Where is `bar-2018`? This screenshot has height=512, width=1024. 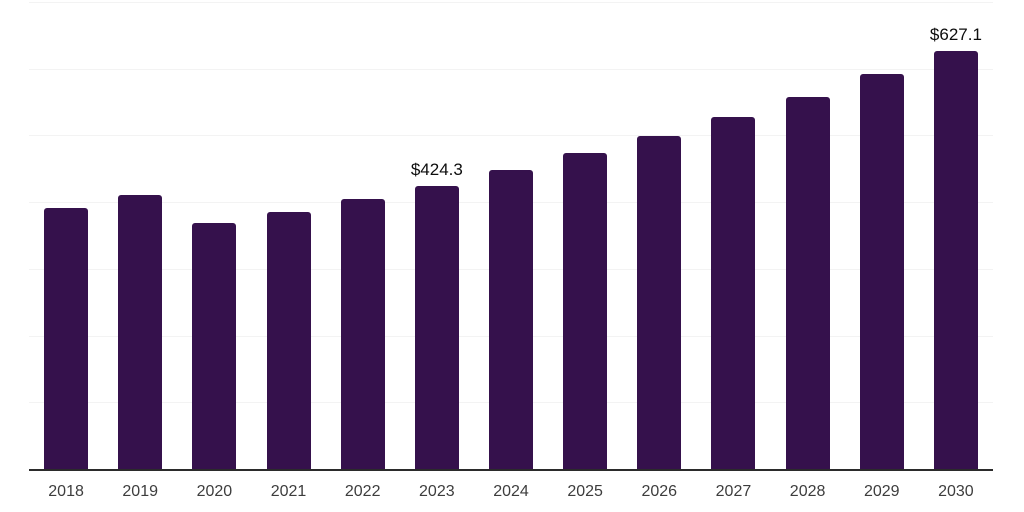 bar-2018 is located at coordinates (66, 338).